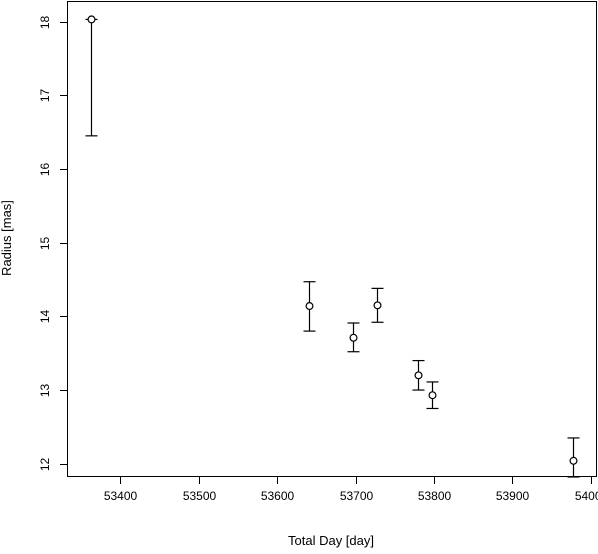 This screenshot has width=598, height=554. Describe the element at coordinates (513, 496) in the screenshot. I see `x-tick-label: 53900` at that location.